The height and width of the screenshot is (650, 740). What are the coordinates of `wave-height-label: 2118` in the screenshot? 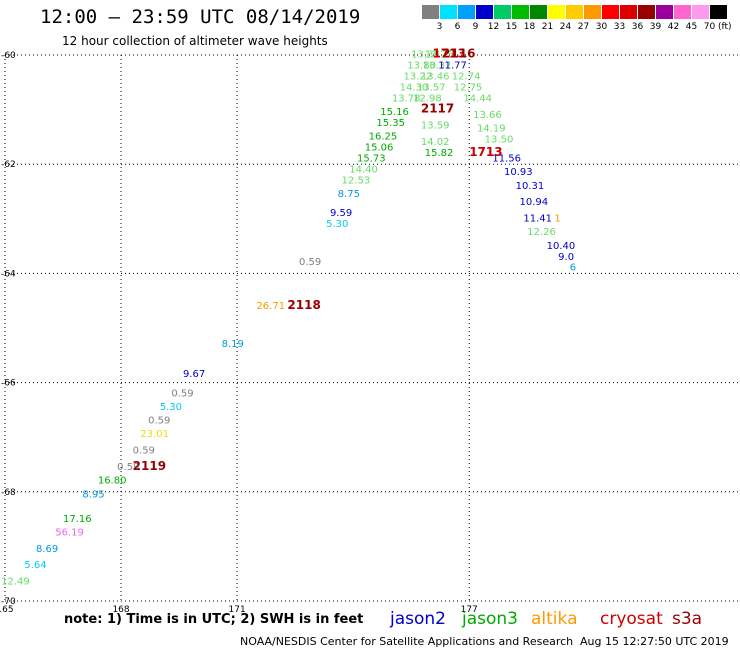 It's located at (303, 305).